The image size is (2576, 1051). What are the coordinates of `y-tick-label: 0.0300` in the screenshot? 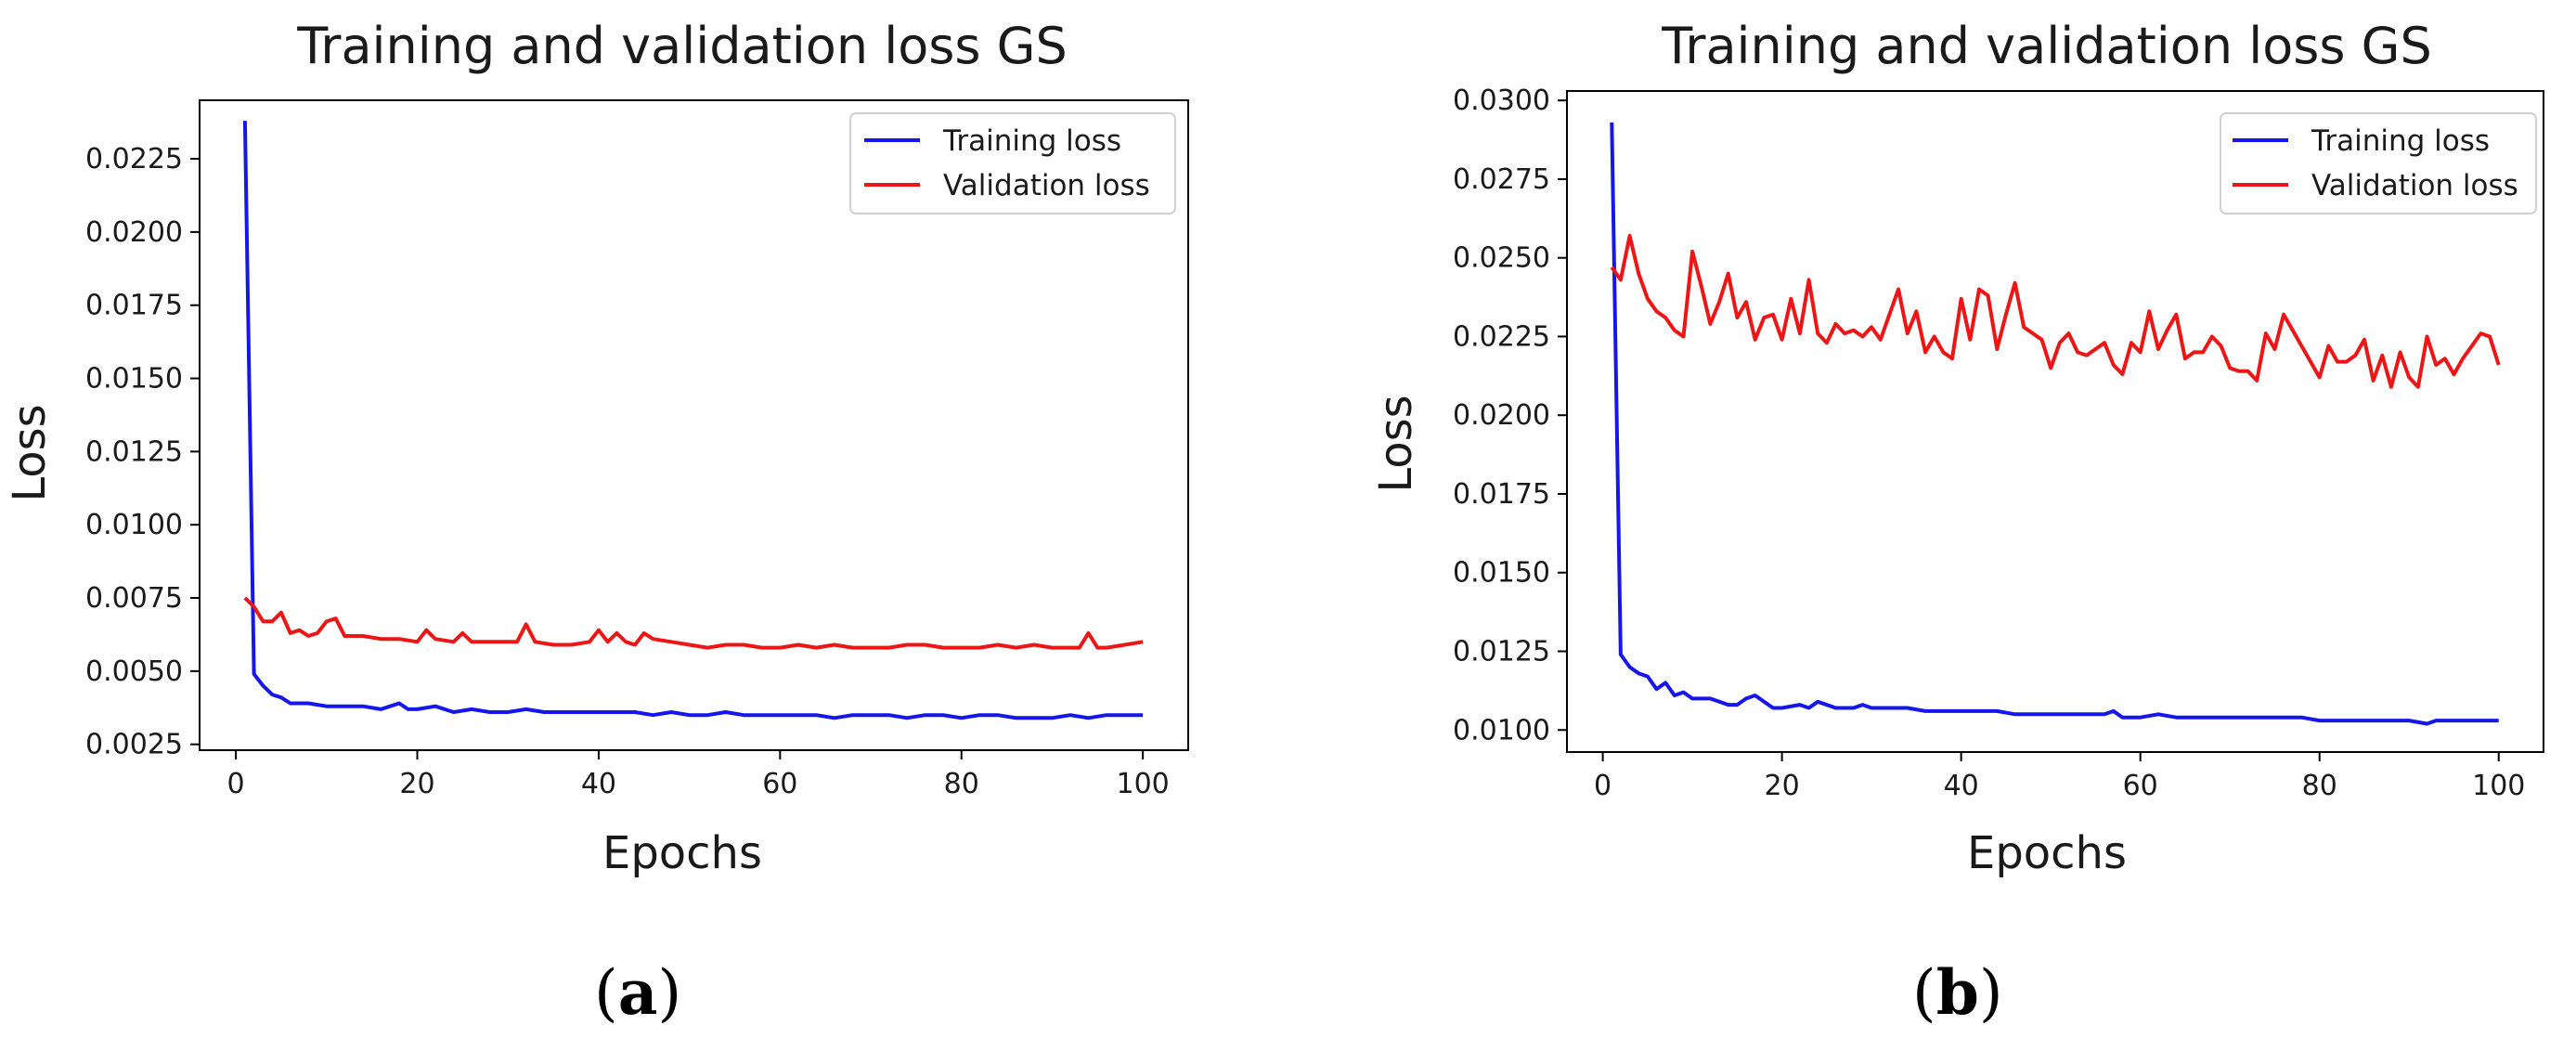 It's located at (1501, 100).